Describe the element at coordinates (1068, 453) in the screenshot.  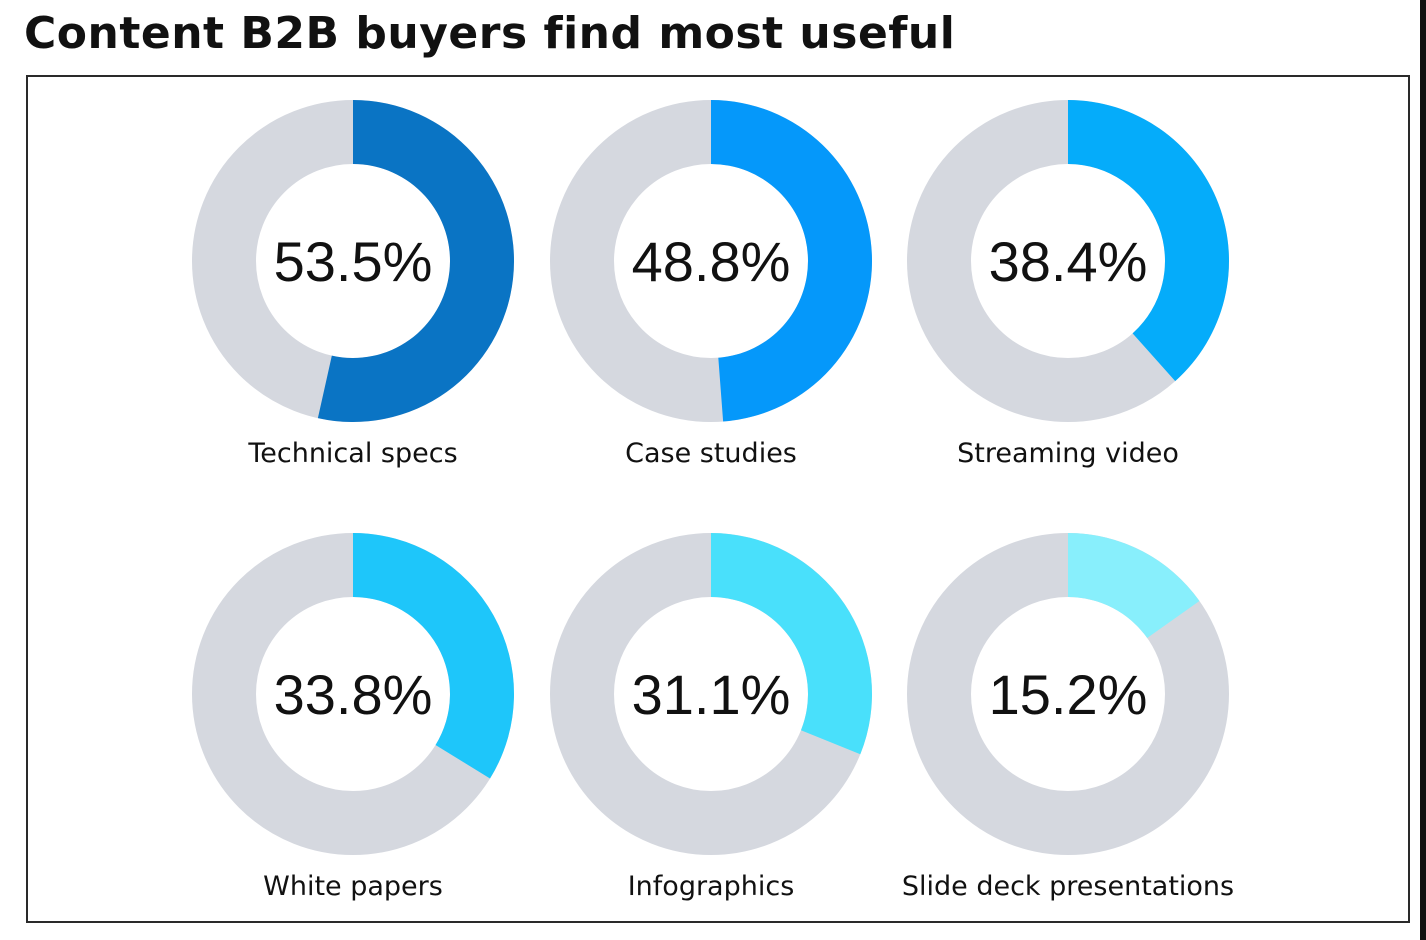
I see `donut-category-label: Streaming video` at that location.